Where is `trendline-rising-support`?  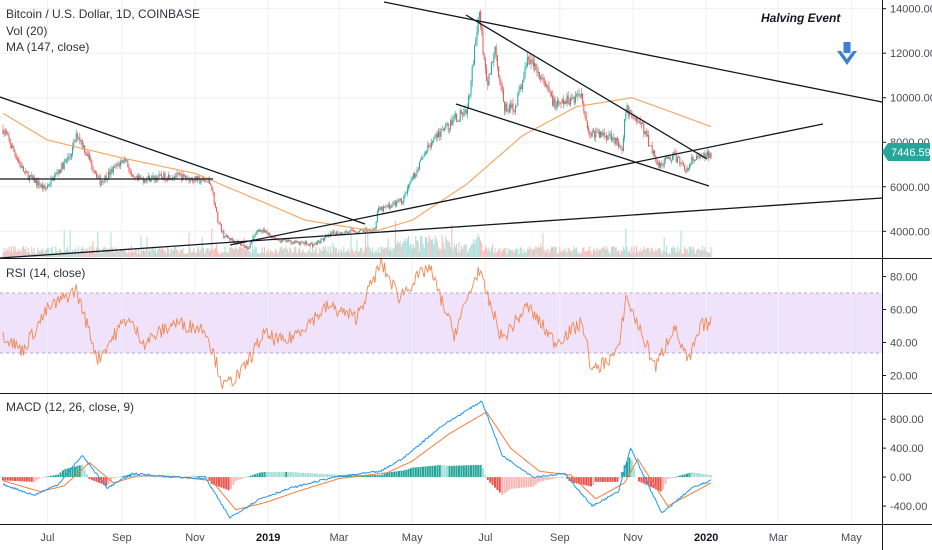
trendline-rising-support is located at coordinates (526, 184).